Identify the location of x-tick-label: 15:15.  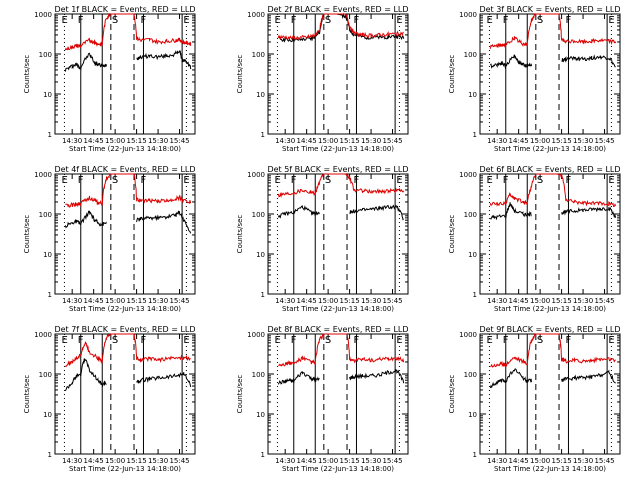
(350, 301).